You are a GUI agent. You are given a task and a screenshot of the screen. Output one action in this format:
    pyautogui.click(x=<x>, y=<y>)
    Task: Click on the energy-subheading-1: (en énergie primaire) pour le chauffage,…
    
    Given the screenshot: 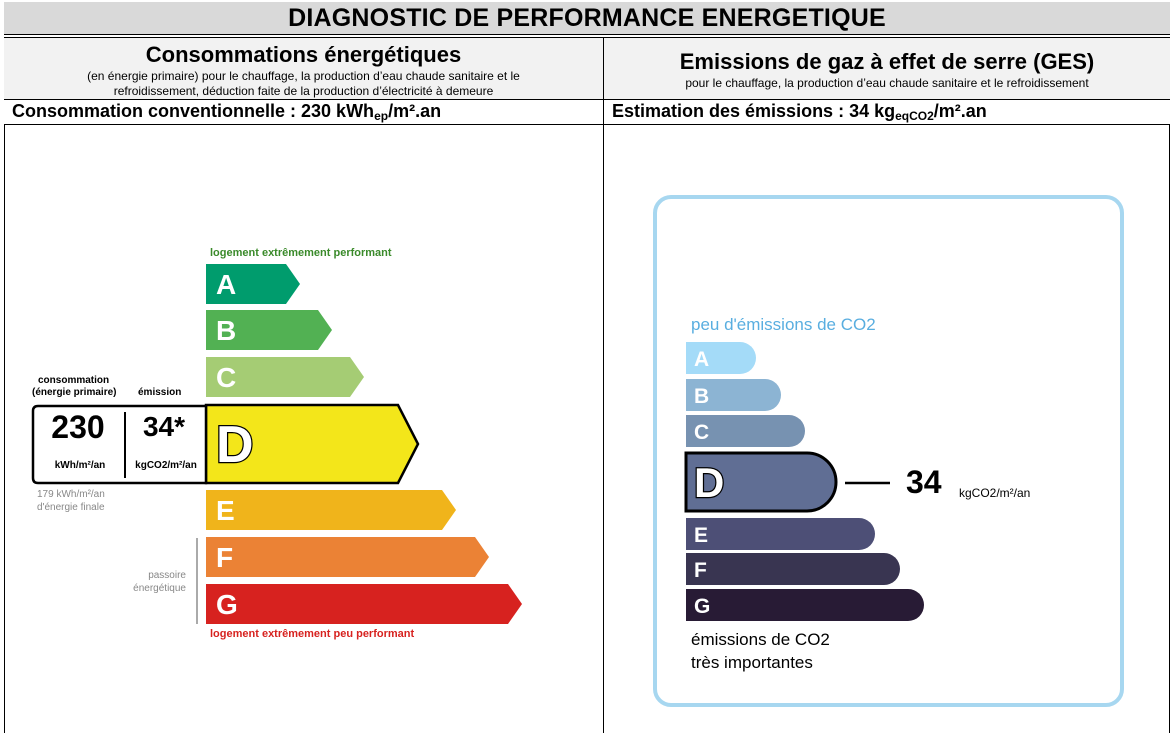 What is the action you would take?
    pyautogui.click(x=303, y=76)
    